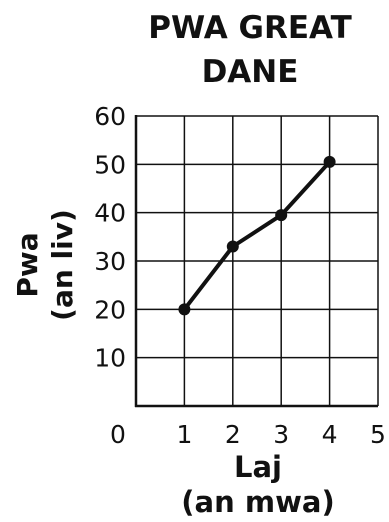  Describe the element at coordinates (110, 213) in the screenshot. I see `y-tick-label: 40` at that location.